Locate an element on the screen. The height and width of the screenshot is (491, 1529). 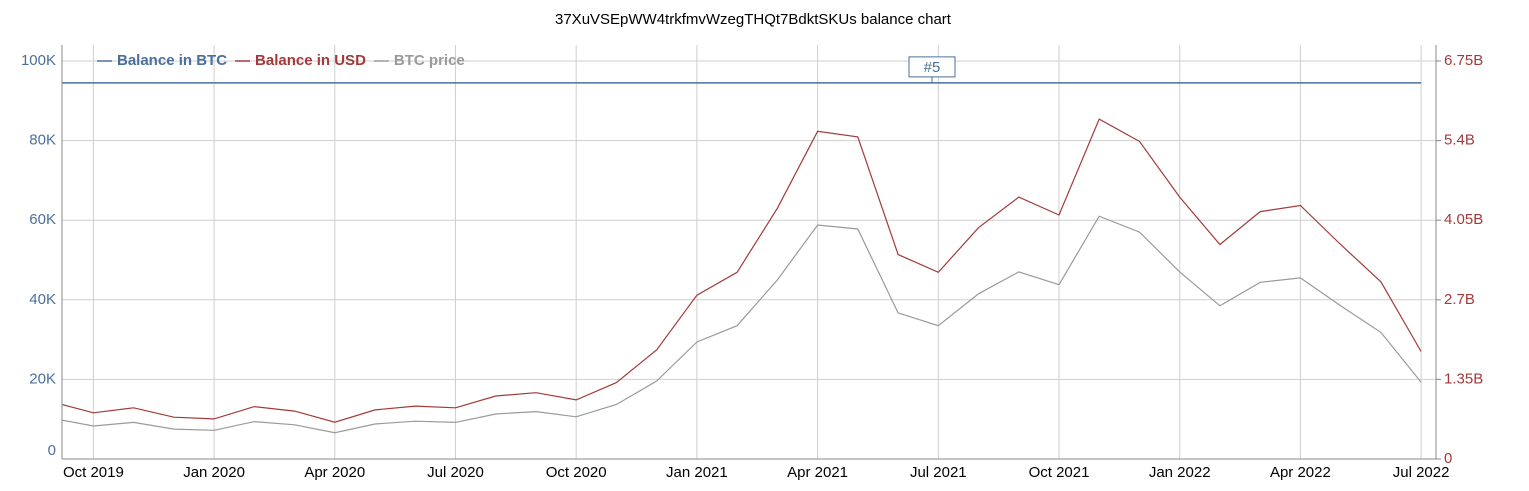
y-tick-label: 100K is located at coordinates (38, 60).